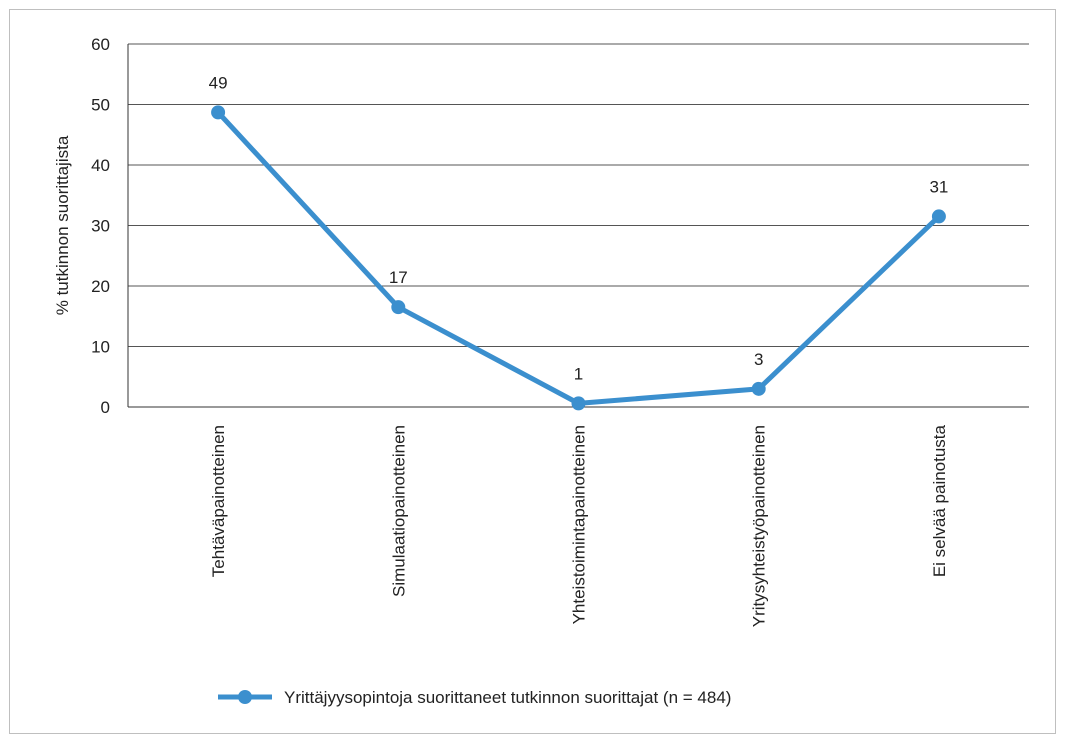  What do you see at coordinates (218, 501) in the screenshot?
I see `x-tick-label: Tehtäväpainotteinen` at bounding box center [218, 501].